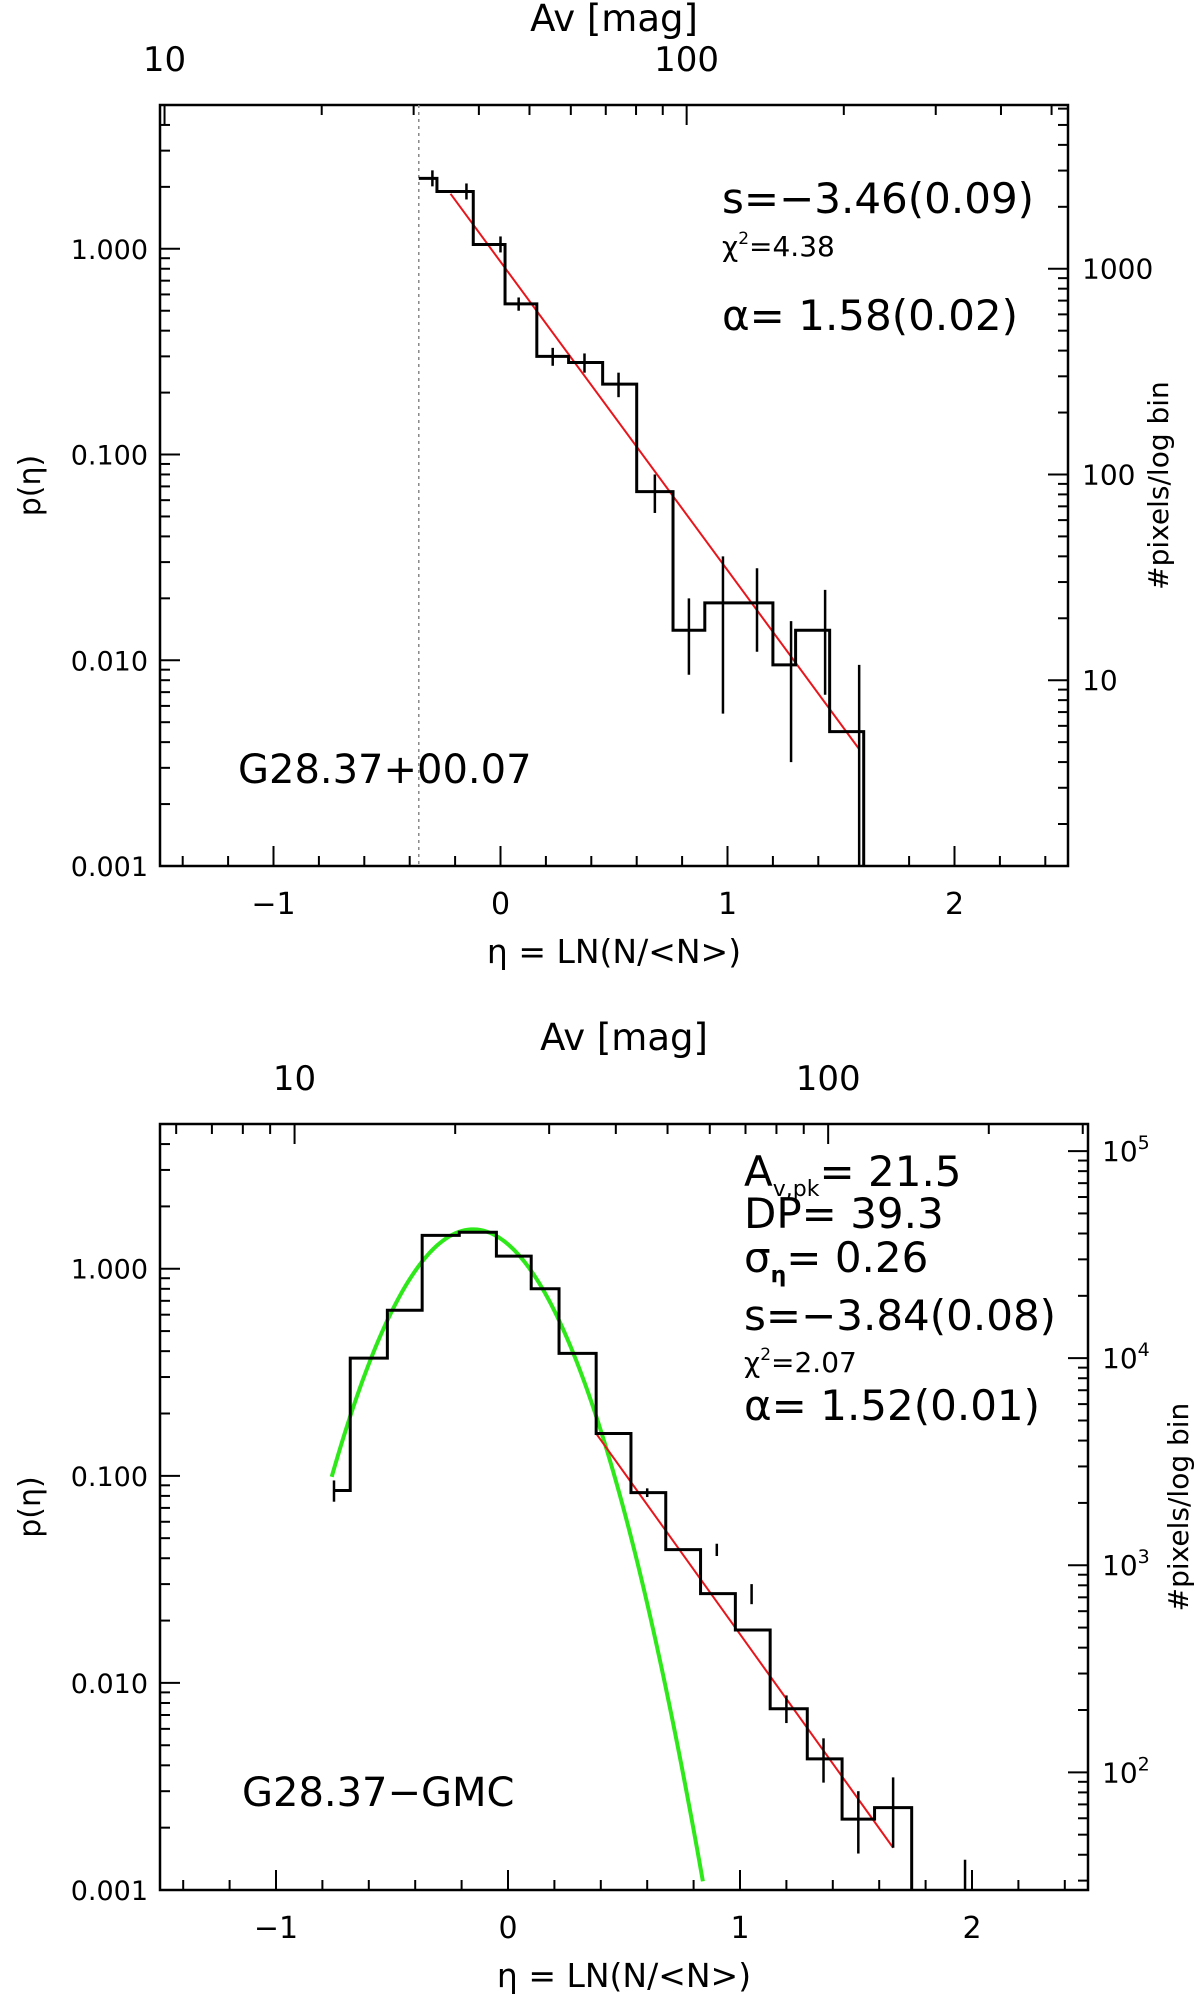 This screenshot has height=2007, width=1200. I want to click on histogram-steps, so click(642, 521).